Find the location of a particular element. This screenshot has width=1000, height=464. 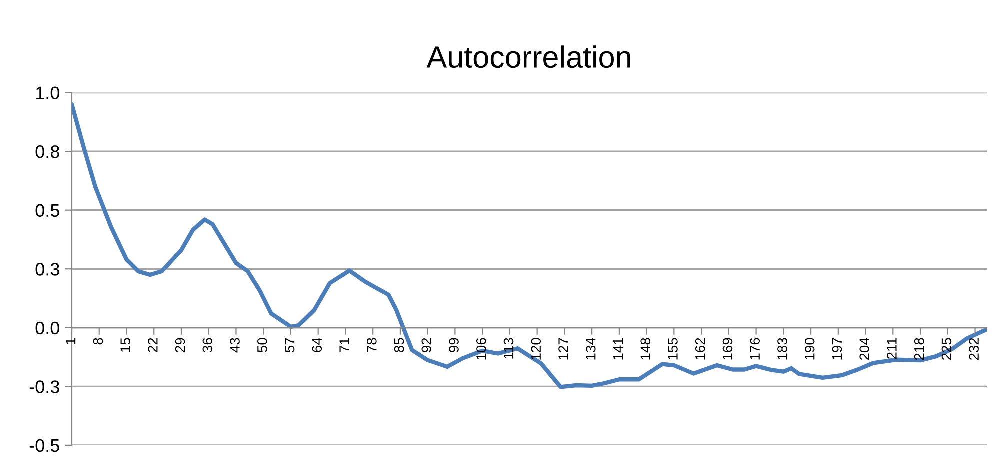

x-tick-label: 50 is located at coordinates (262, 345).